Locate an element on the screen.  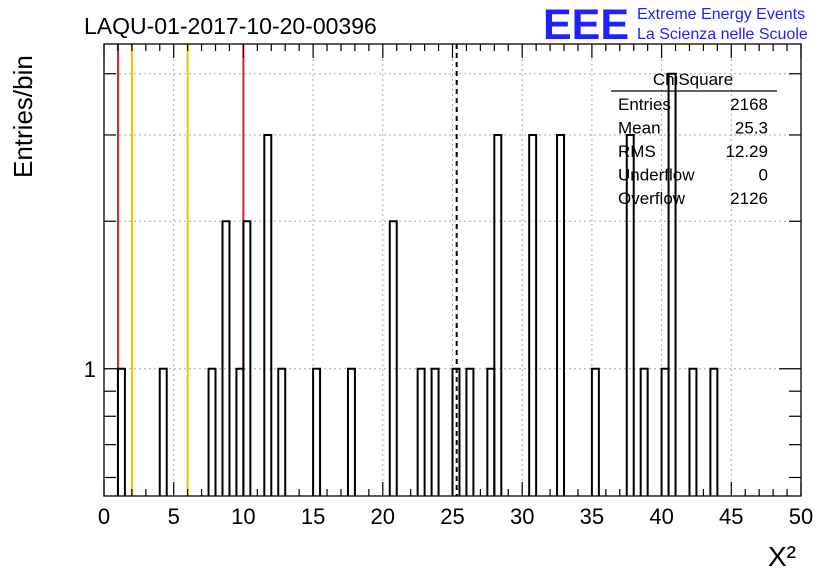
stats-row-value: 25.3 is located at coordinates (751, 128).